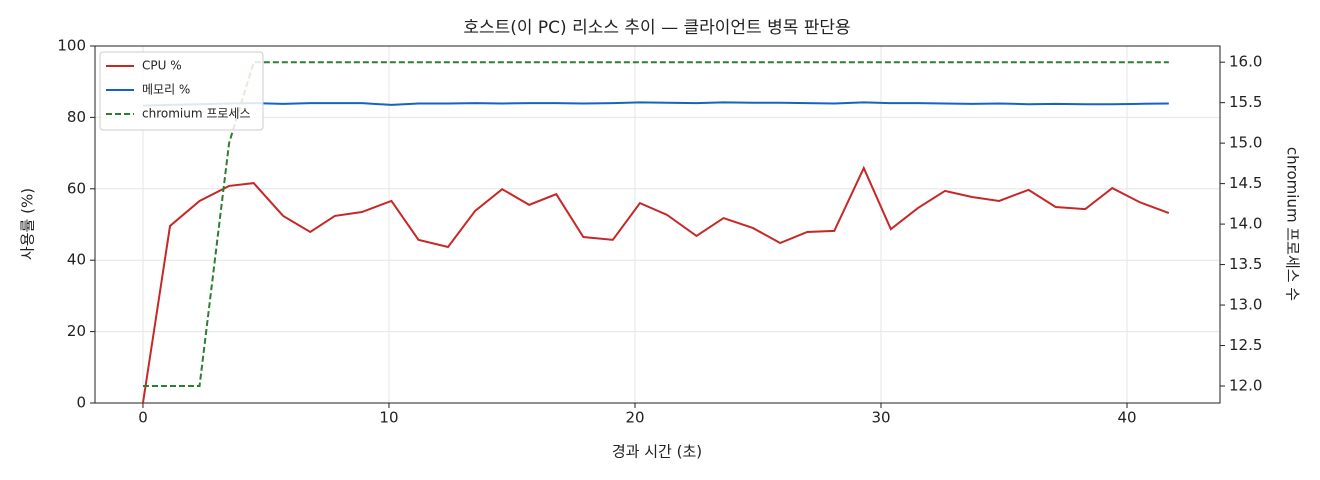 This screenshot has width=1320, height=480. I want to click on y2-tick-label: 13.0, so click(1245, 305).